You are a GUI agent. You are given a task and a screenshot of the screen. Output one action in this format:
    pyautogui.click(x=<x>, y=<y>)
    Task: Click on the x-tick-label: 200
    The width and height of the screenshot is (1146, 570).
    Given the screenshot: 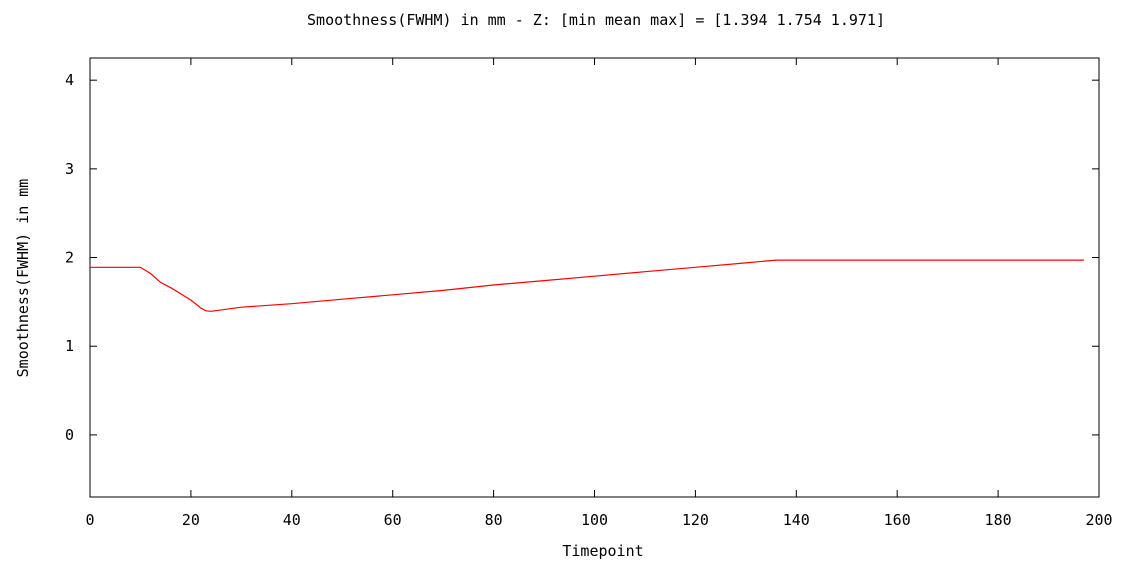 What is the action you would take?
    pyautogui.click(x=1098, y=520)
    